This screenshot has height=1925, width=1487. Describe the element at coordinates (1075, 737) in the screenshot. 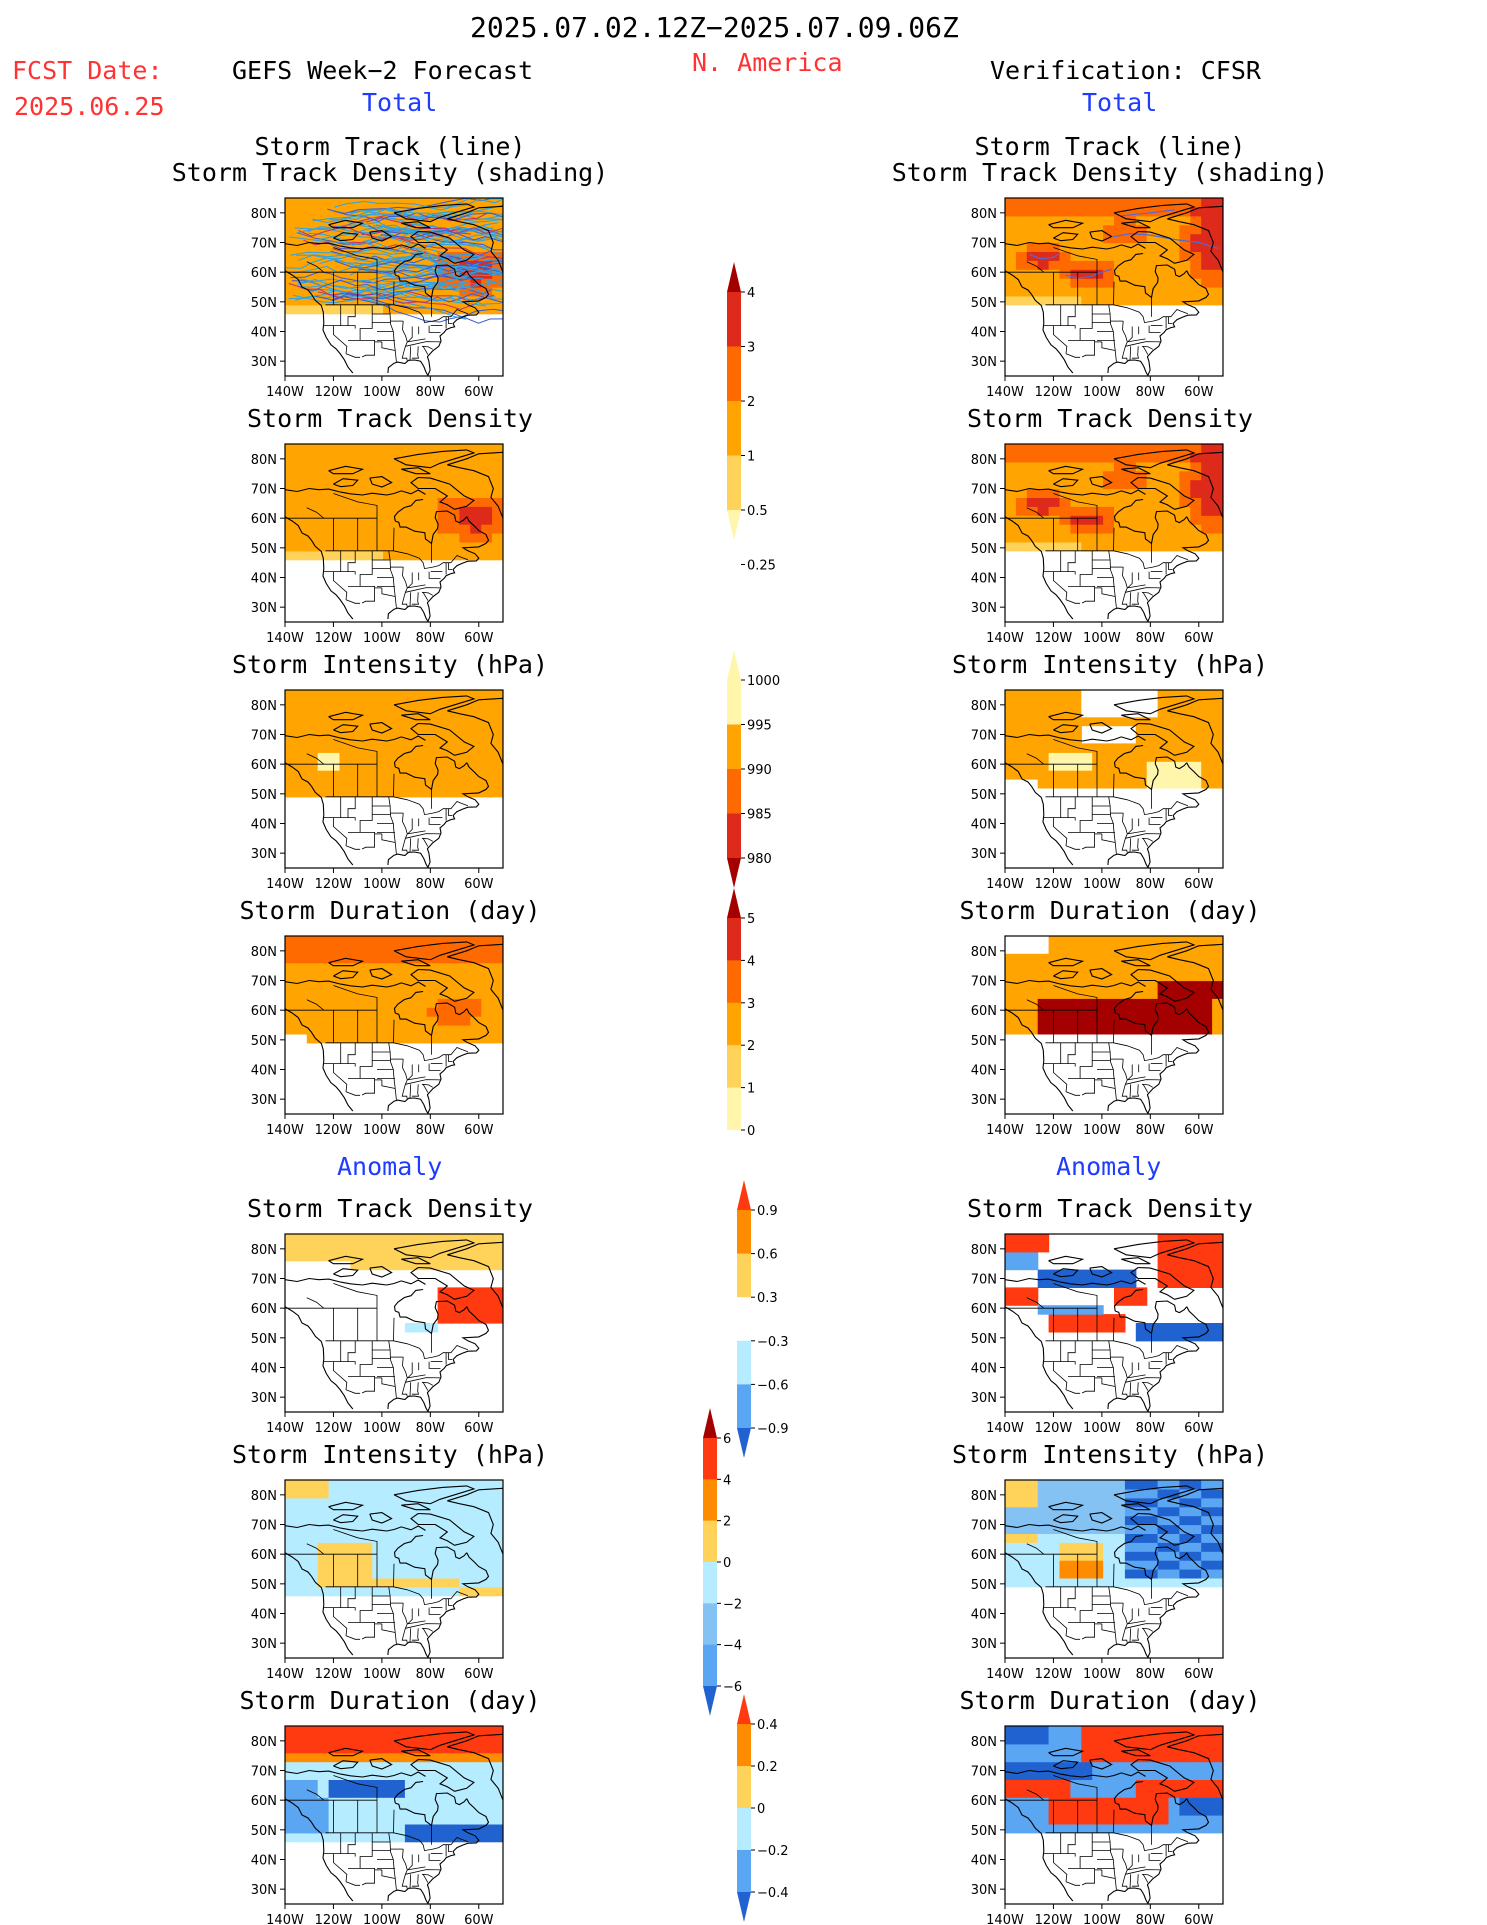

I see `right-panel-3-coastline` at that location.